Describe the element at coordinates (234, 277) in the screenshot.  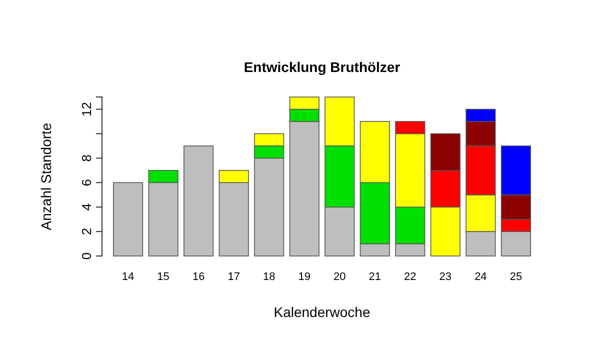
I see `x-tick-label: 17` at that location.